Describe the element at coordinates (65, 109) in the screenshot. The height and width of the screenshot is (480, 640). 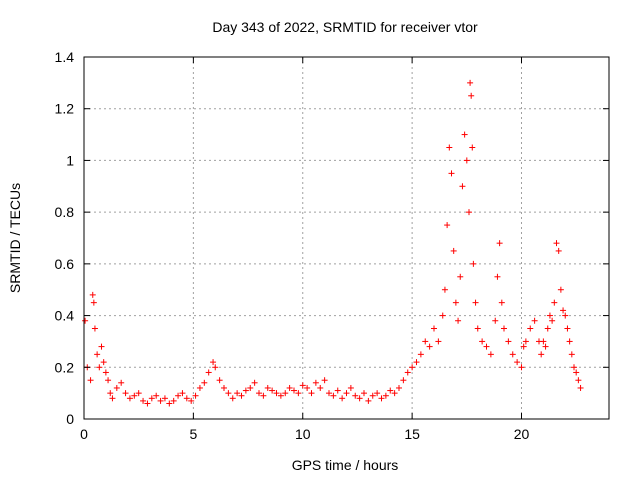
I see `y-tick-label: 1.2` at that location.